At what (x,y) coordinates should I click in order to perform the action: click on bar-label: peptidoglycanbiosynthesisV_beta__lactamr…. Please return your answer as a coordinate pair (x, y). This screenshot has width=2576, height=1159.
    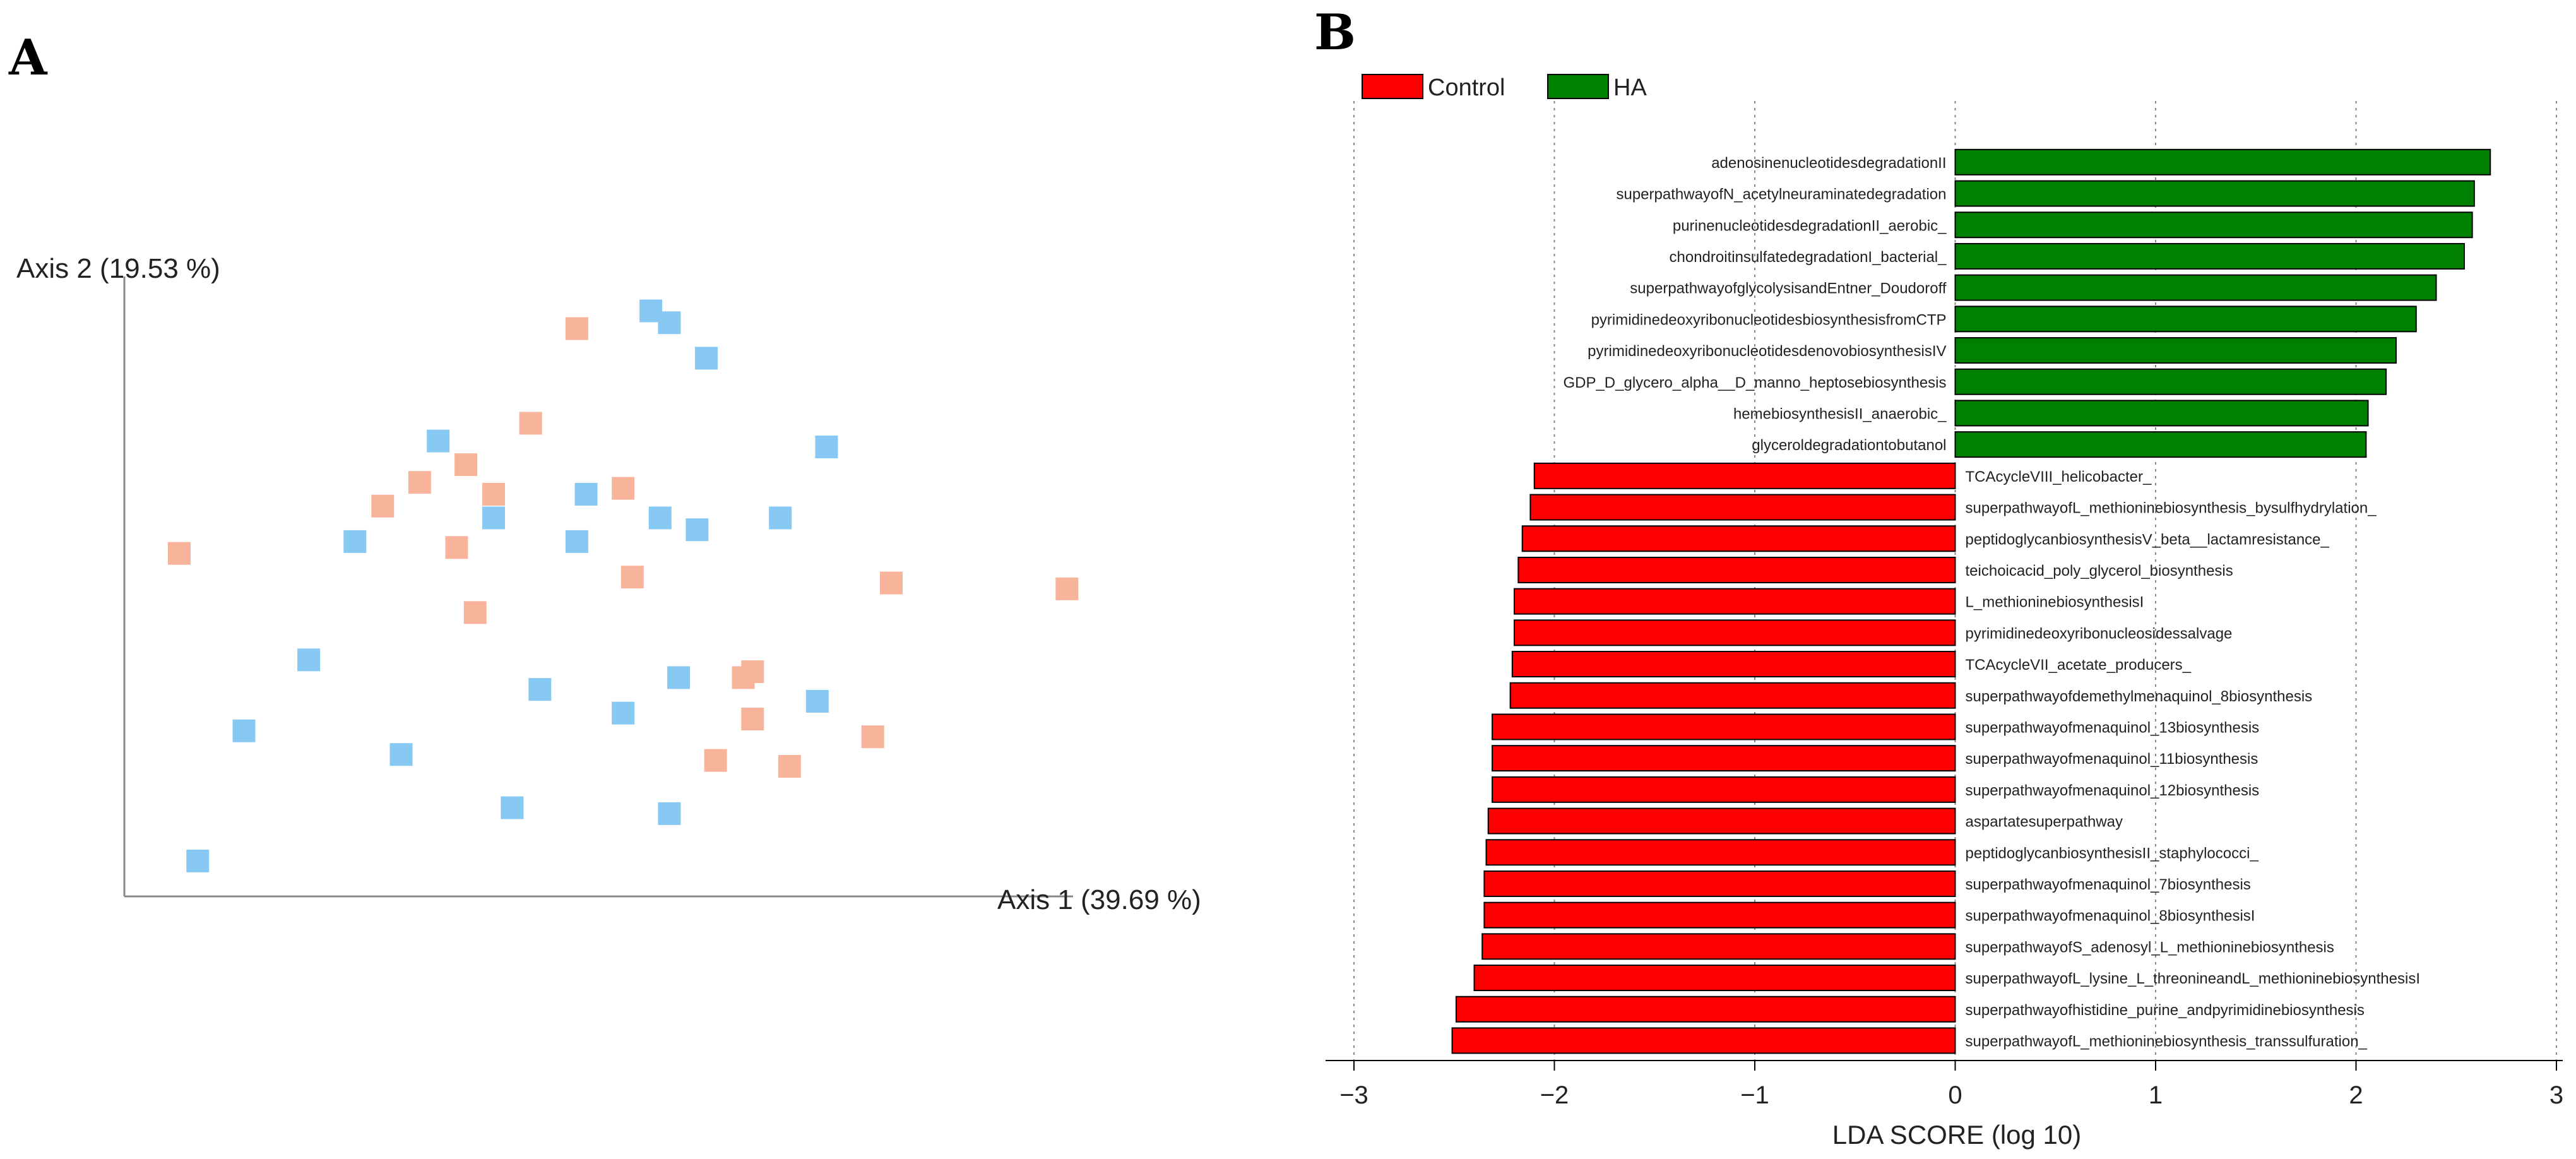
    Looking at the image, I should click on (2148, 539).